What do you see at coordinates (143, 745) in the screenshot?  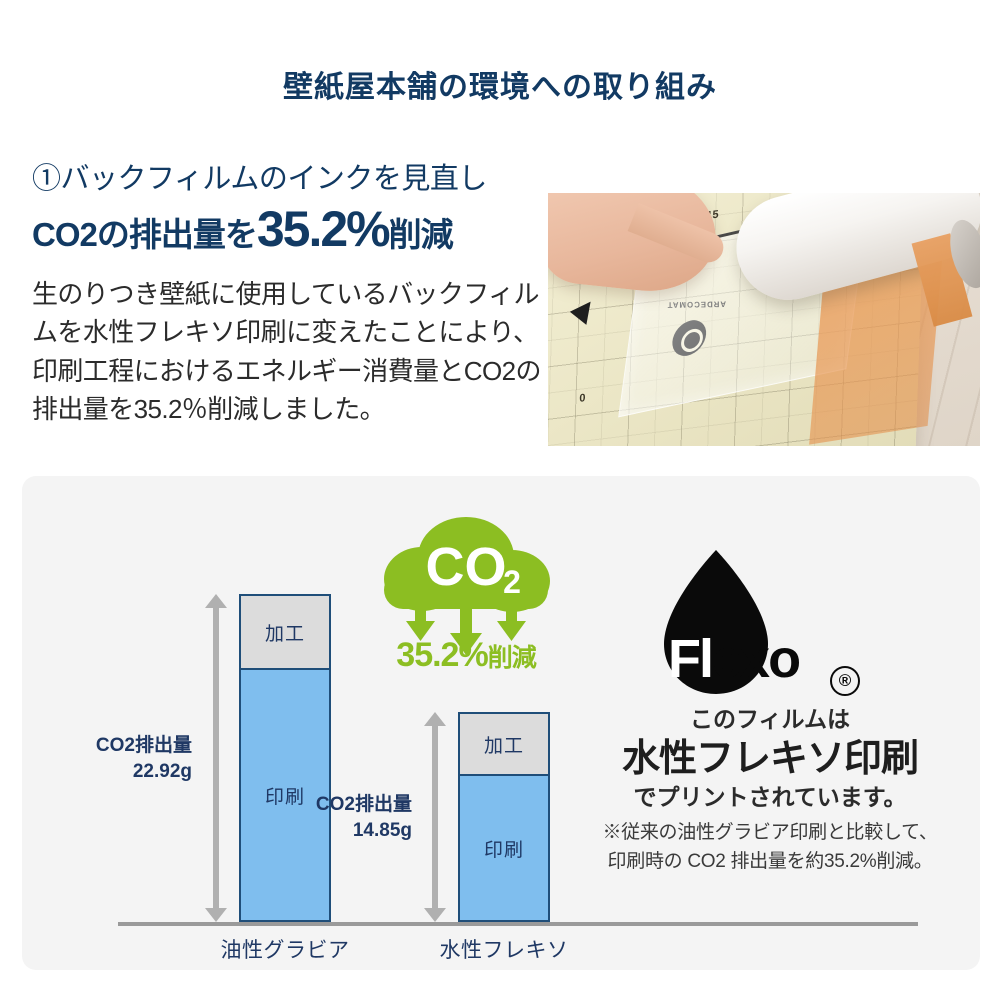 I see `bar1-measure-name: CO2排出量` at bounding box center [143, 745].